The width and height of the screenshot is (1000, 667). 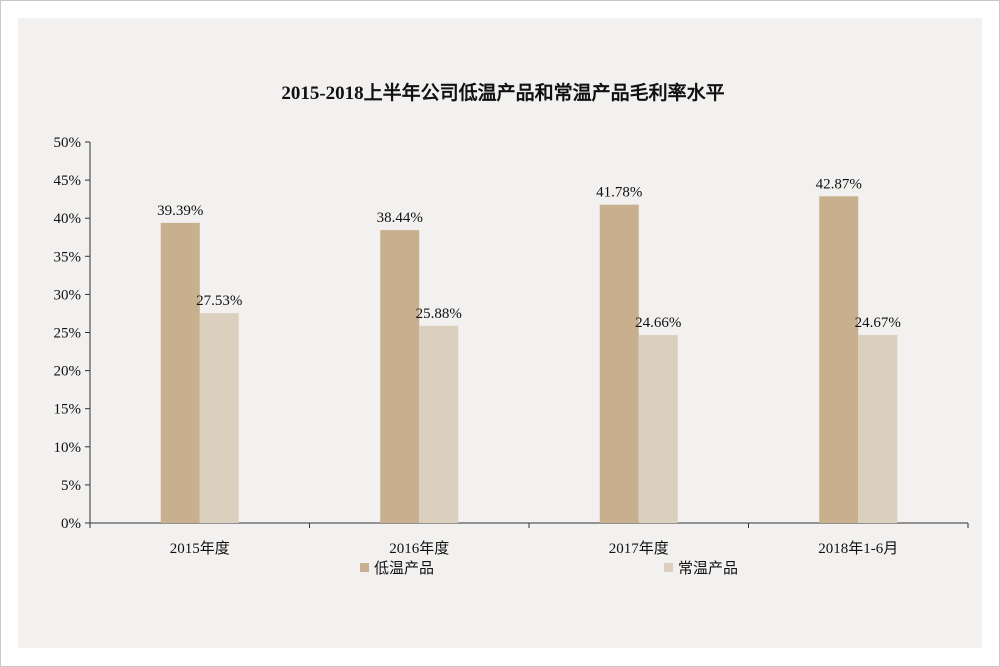 I want to click on y-tick-label: 0%, so click(x=71, y=524).